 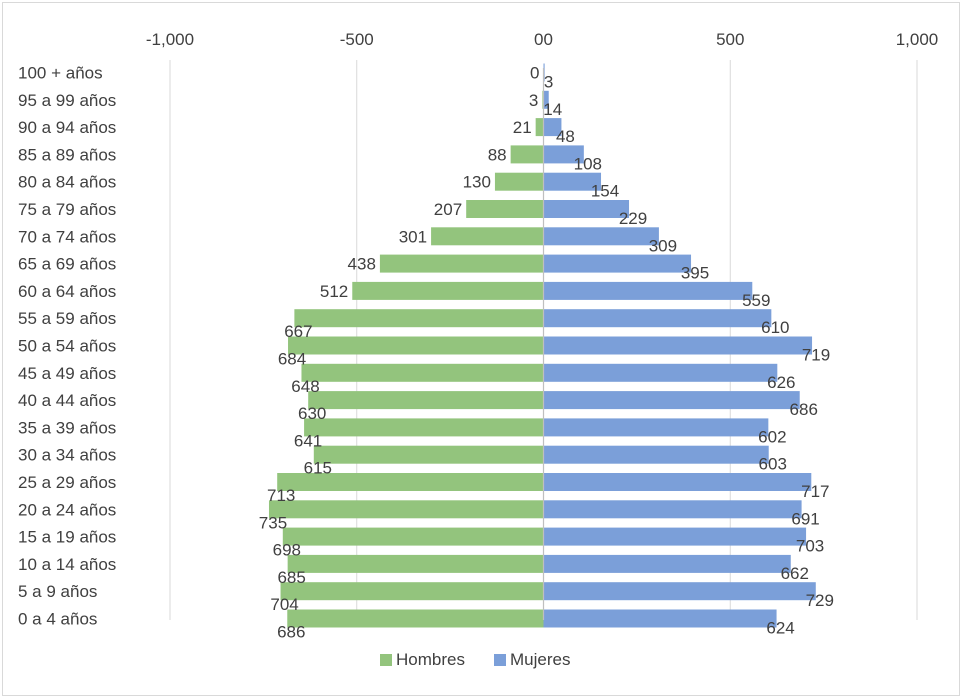 I want to click on data-label-hombres: 735, so click(x=273, y=522).